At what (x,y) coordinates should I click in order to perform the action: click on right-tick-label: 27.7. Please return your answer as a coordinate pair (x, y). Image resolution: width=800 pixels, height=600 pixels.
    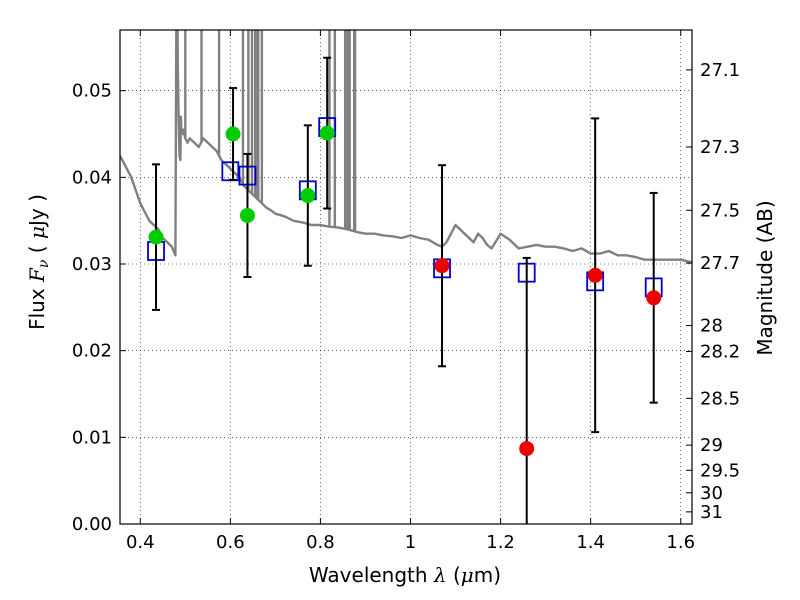
    Looking at the image, I should click on (720, 263).